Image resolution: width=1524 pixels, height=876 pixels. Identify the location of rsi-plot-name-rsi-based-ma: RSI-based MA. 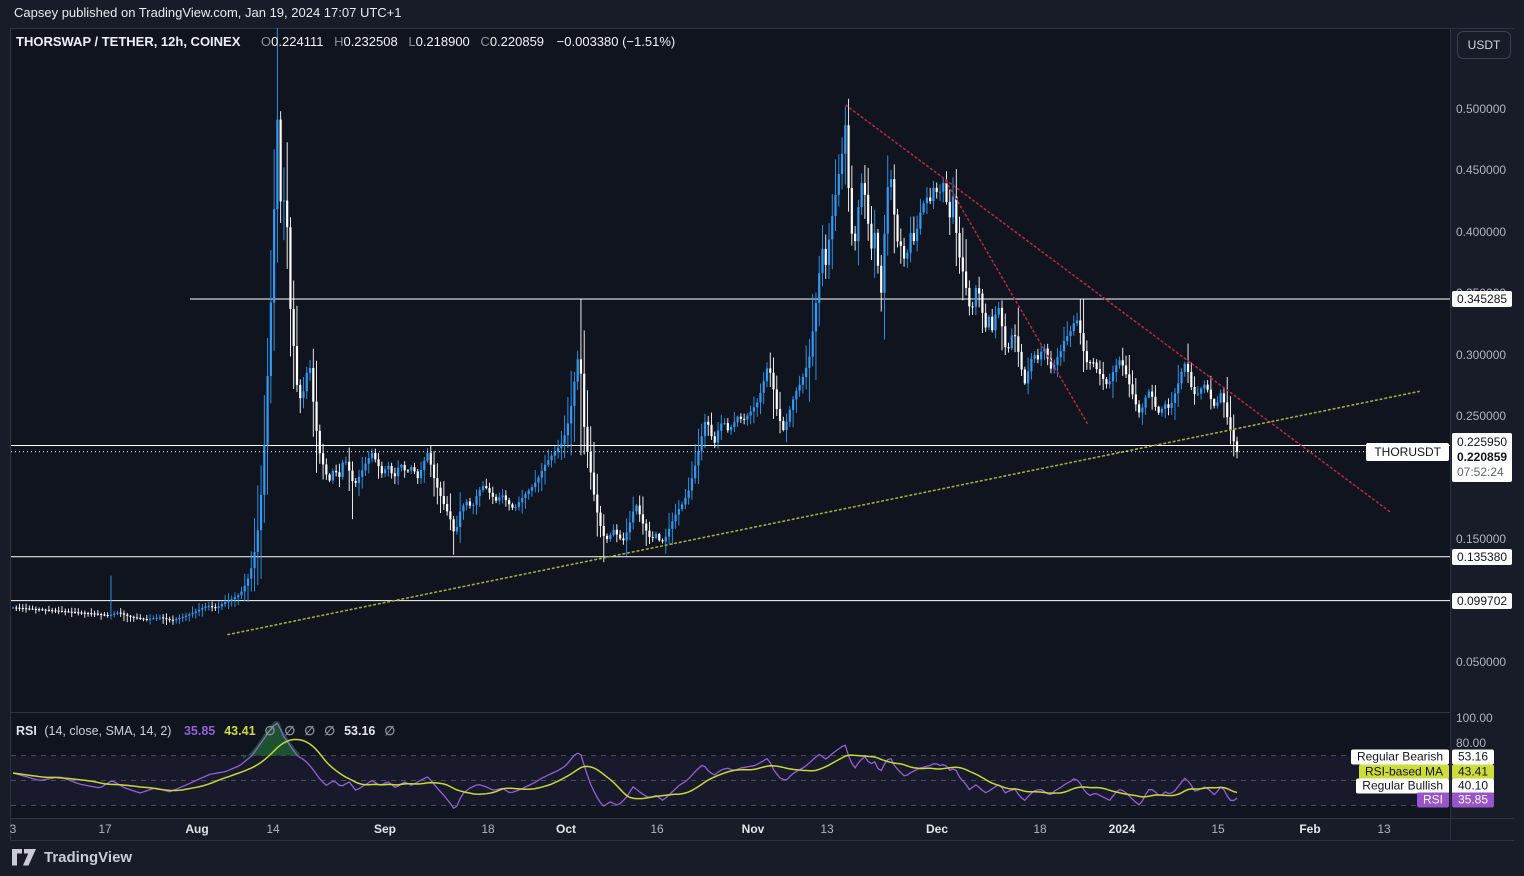
(1403, 772).